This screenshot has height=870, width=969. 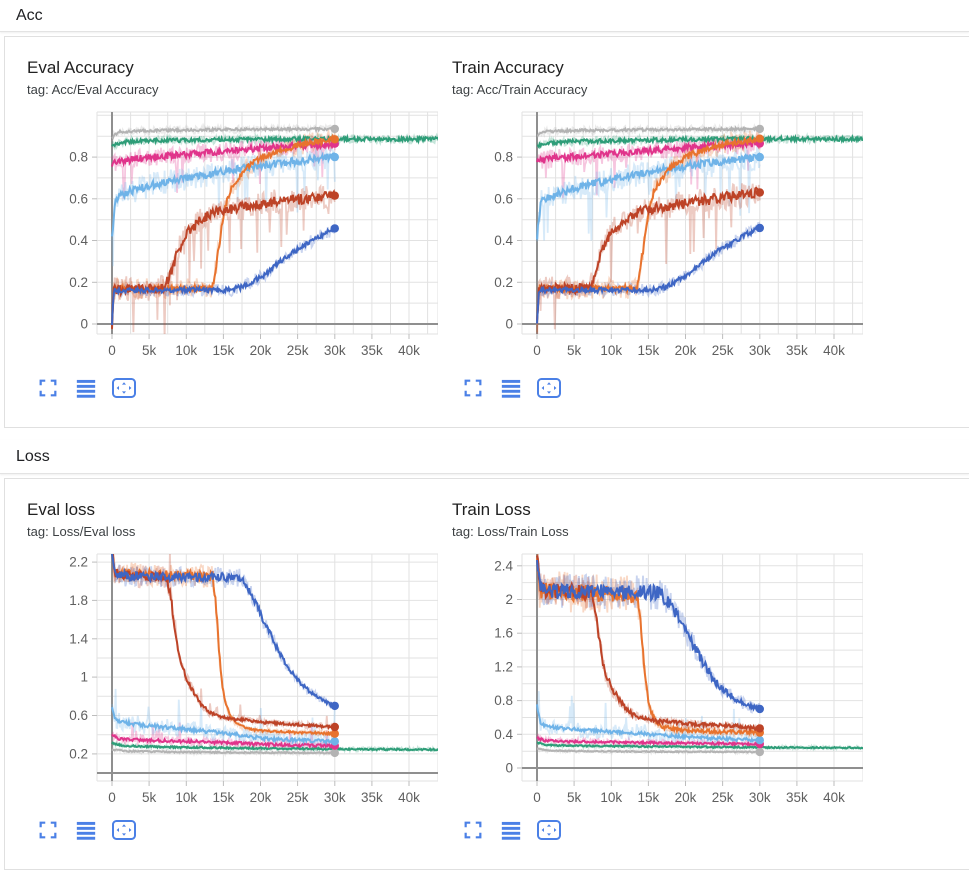 I want to click on chart-tag: tag: Acc/Eval Accuracy, so click(x=93, y=89).